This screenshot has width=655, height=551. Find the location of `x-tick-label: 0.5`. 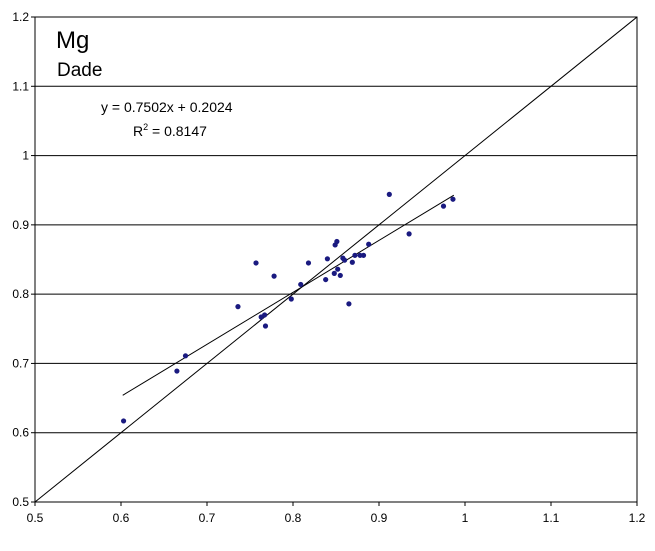

x-tick-label: 0.5 is located at coordinates (35, 518).